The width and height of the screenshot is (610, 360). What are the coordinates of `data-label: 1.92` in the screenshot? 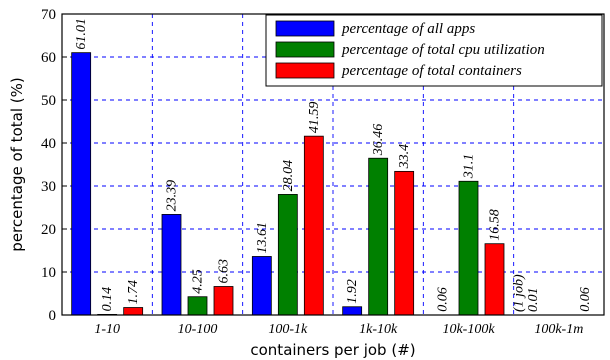 It's located at (352, 291).